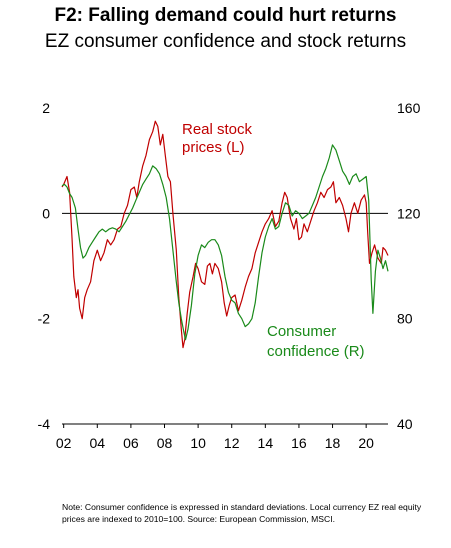 This screenshot has width=451, height=548. Describe the element at coordinates (213, 147) in the screenshot. I see `stock-series-label: prices (L)` at that location.